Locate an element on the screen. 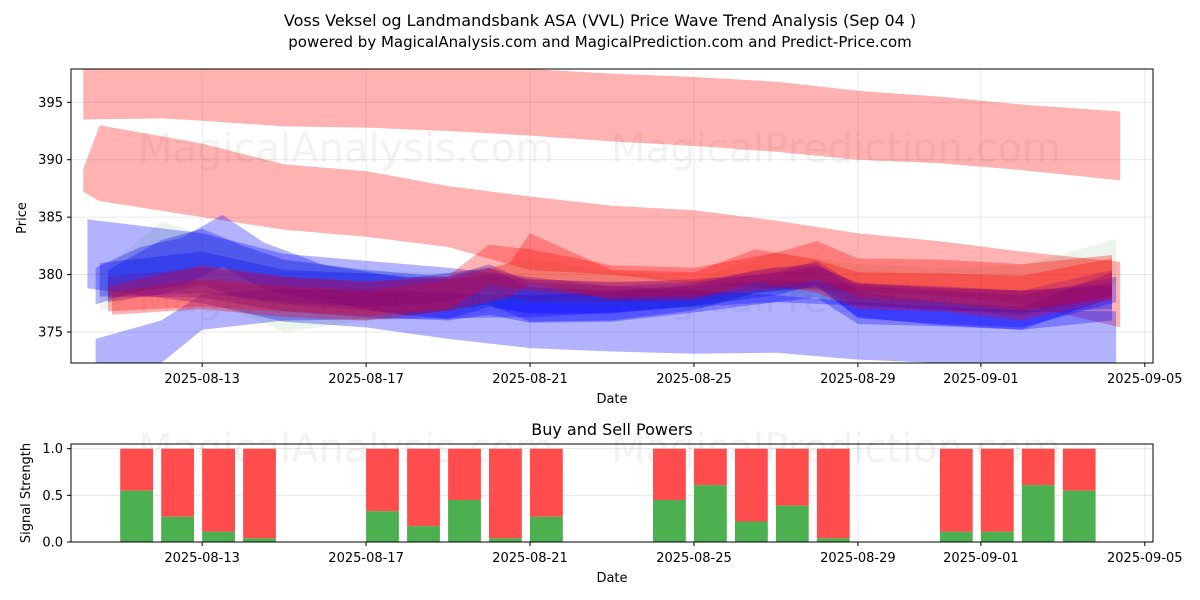 This screenshot has height=600, width=1200. watermark-analysis-mid: MagicalAnalysis.com is located at coordinates (346, 299).